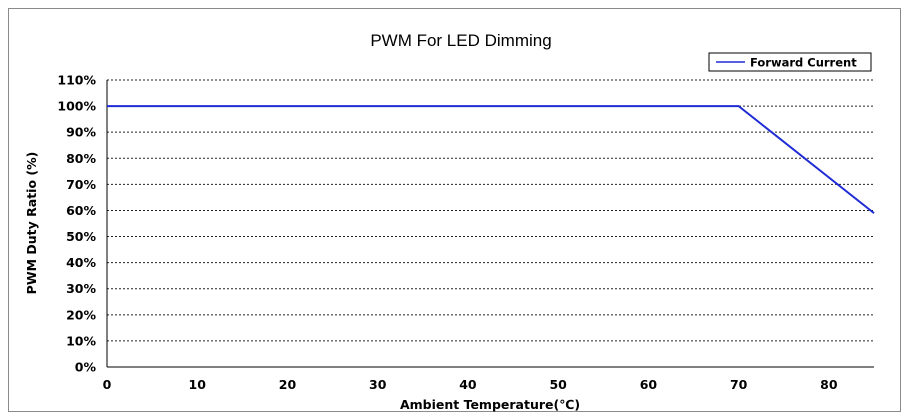  What do you see at coordinates (81, 210) in the screenshot?
I see `y-tick-label: 60%` at bounding box center [81, 210].